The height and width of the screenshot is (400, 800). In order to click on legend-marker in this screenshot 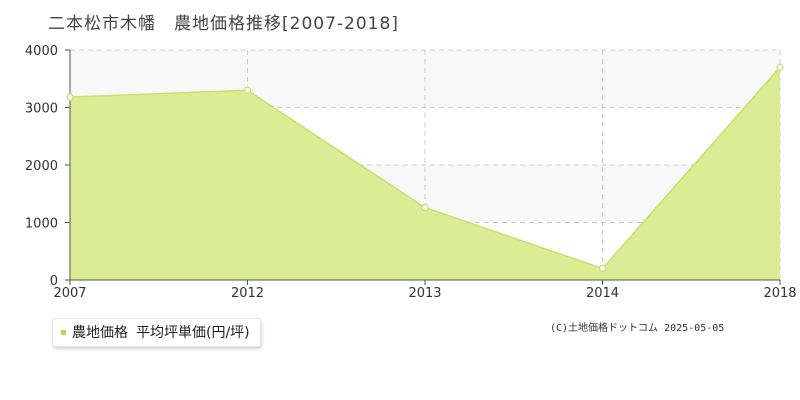, I will do `click(63, 332)`.